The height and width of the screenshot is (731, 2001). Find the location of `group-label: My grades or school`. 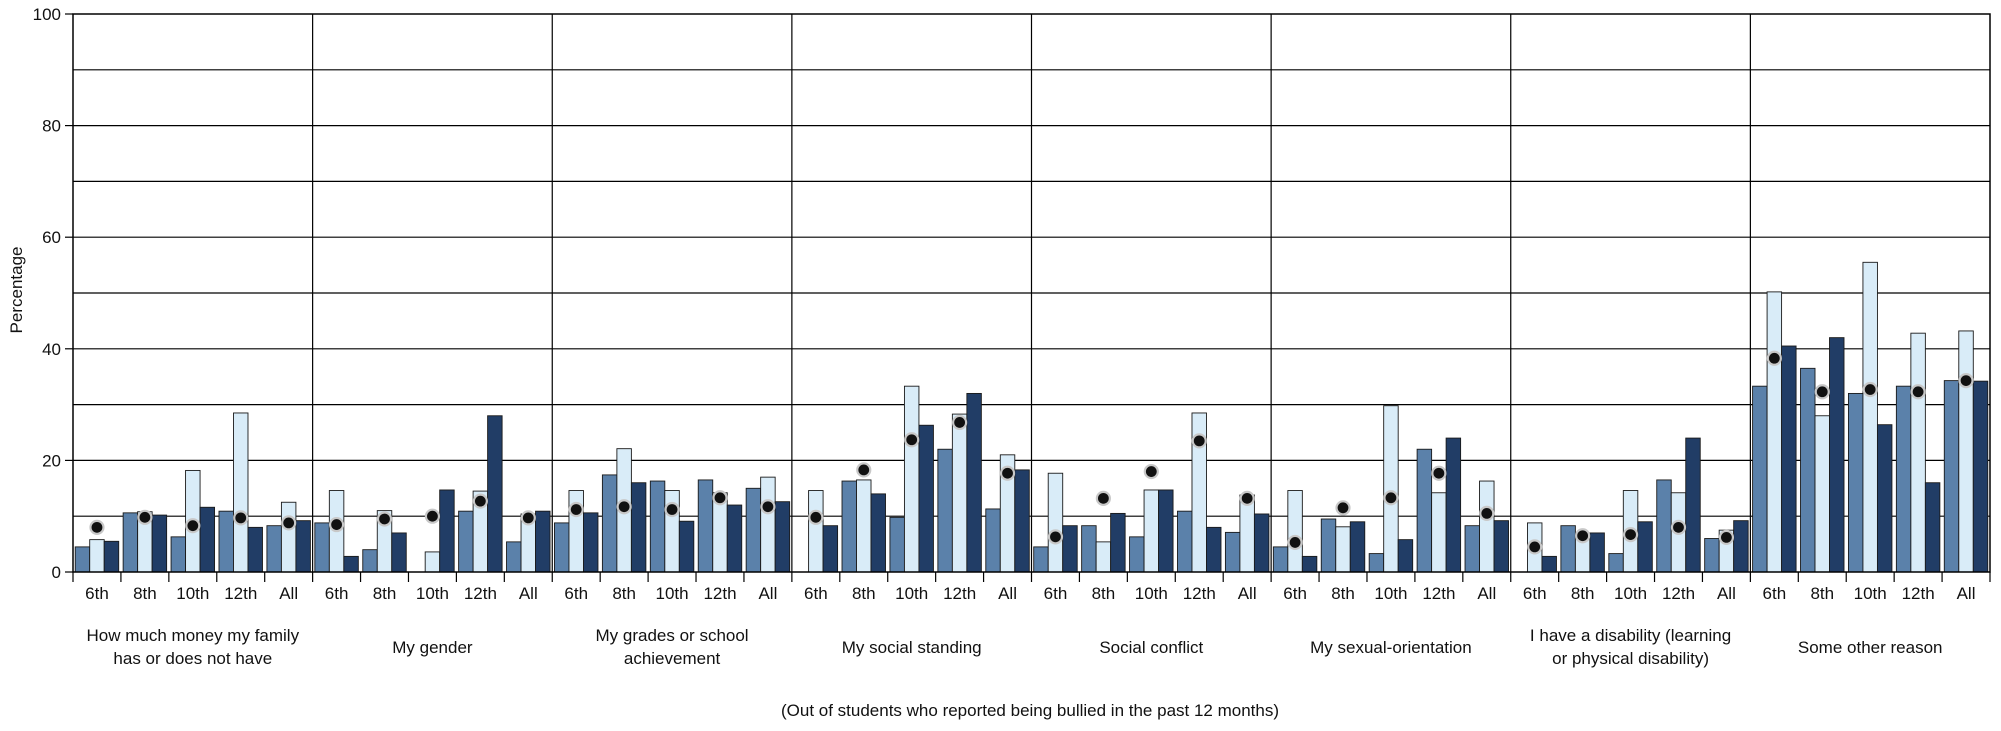

group-label: My grades or school is located at coordinates (672, 635).